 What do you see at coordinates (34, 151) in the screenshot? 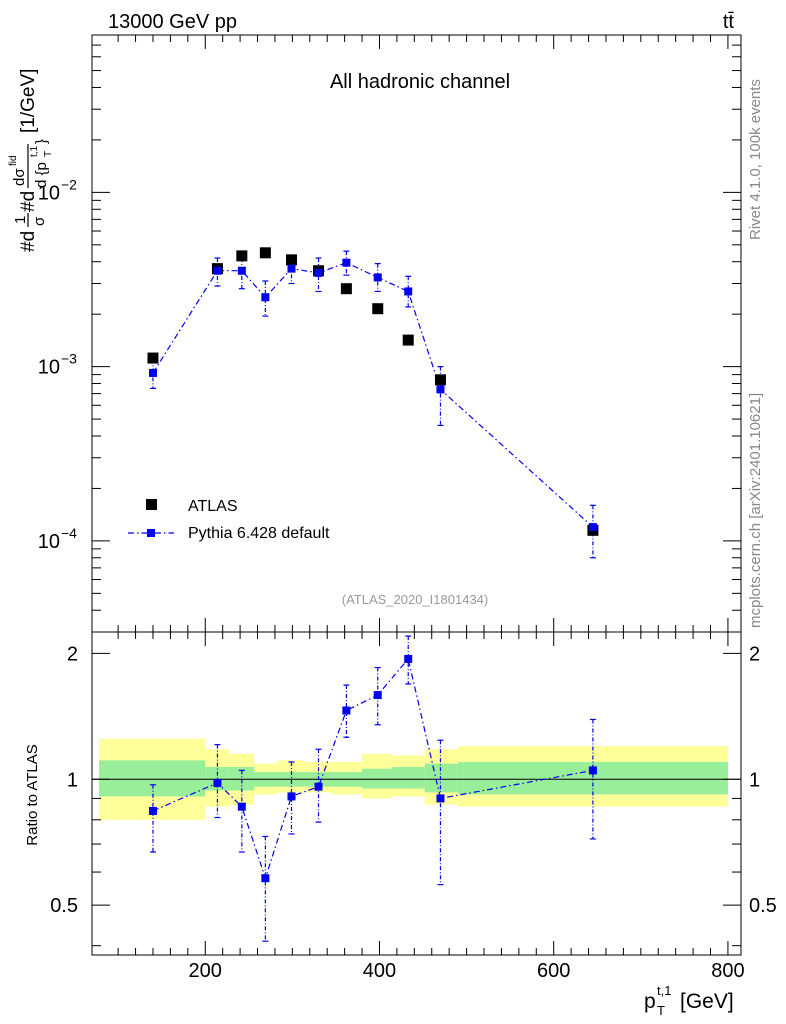
I see `ylabel-frac2-den-sup: t,1` at bounding box center [34, 151].